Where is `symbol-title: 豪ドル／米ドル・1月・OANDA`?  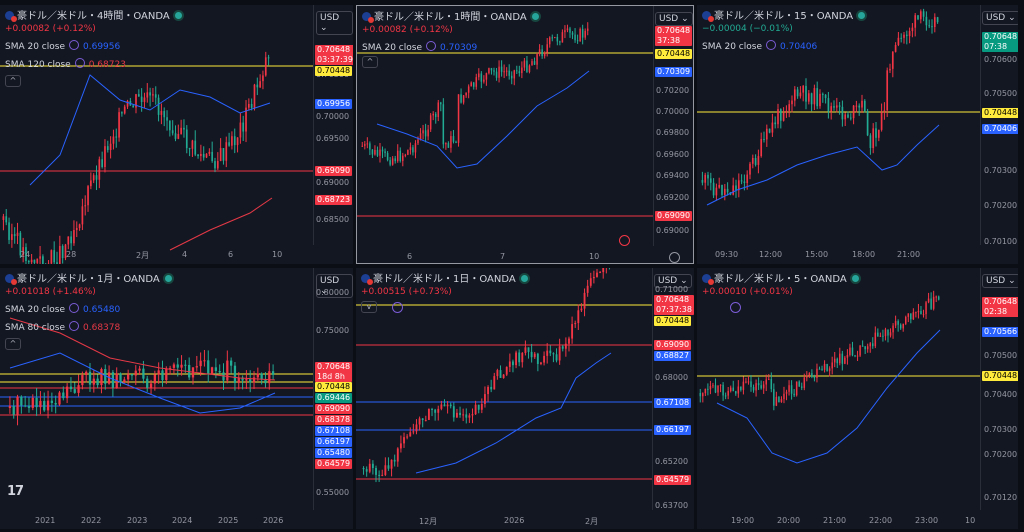 symbol-title: 豪ドル／米ドル・1月・OANDA is located at coordinates (88, 279).